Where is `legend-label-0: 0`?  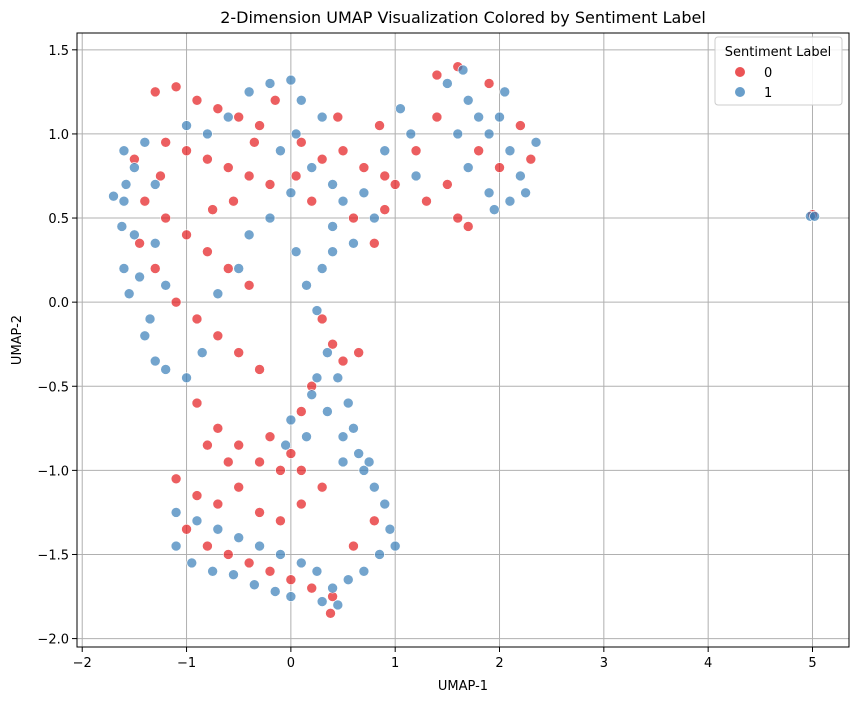 legend-label-0: 0 is located at coordinates (768, 73).